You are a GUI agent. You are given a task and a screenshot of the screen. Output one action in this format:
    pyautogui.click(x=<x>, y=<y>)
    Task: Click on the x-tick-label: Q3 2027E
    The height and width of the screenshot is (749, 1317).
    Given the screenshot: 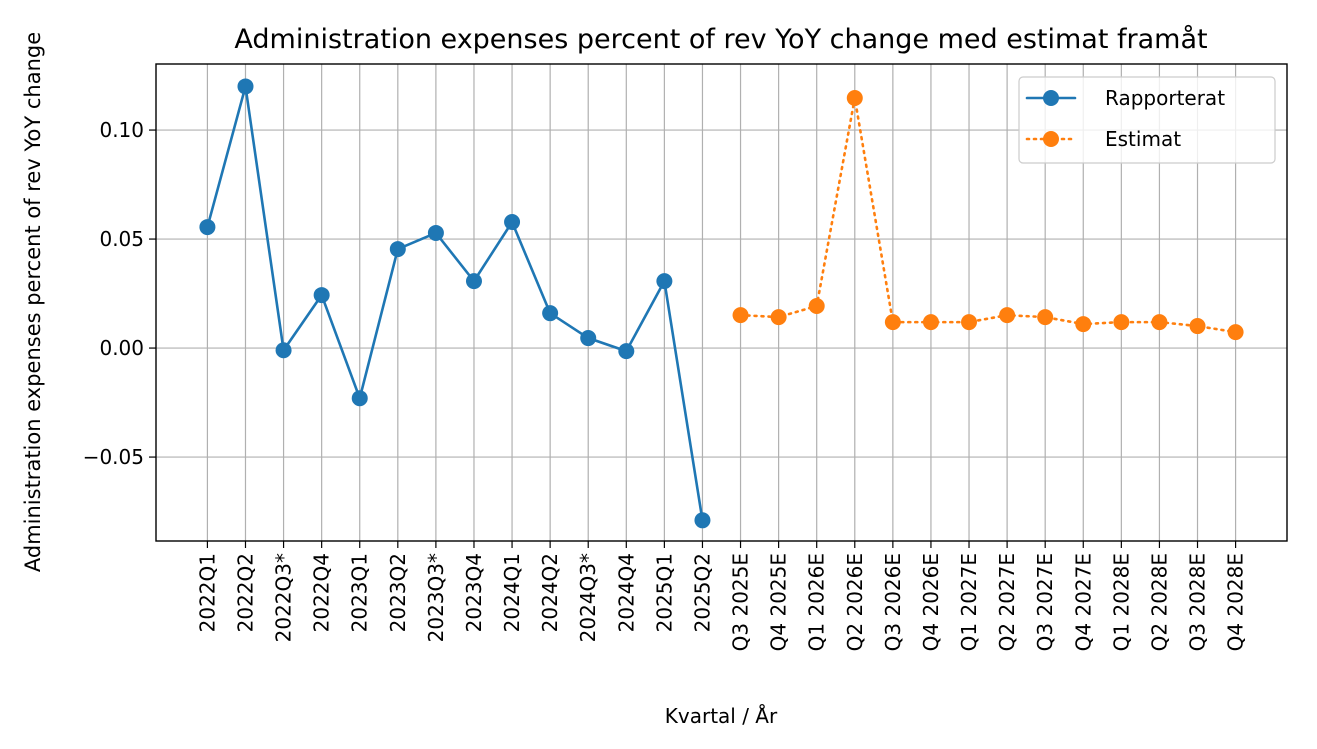 What is the action you would take?
    pyautogui.click(x=1045, y=602)
    